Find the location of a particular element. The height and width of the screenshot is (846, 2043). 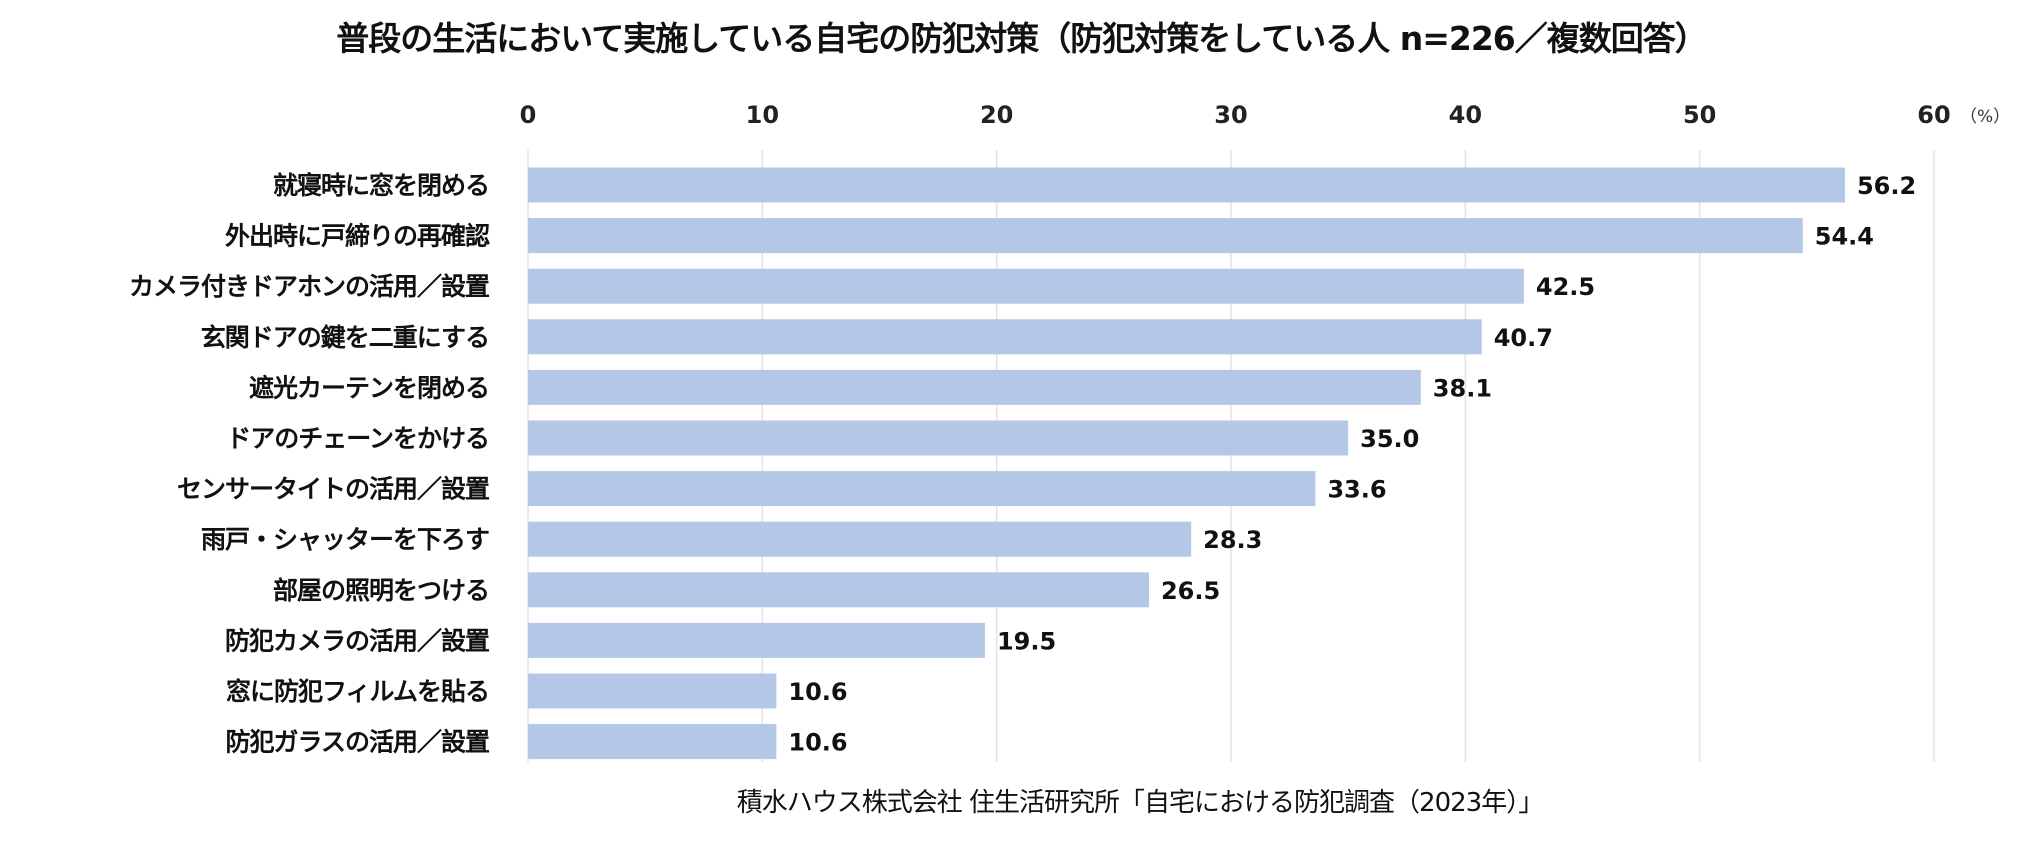

data-label: 19.5 is located at coordinates (1026, 641).